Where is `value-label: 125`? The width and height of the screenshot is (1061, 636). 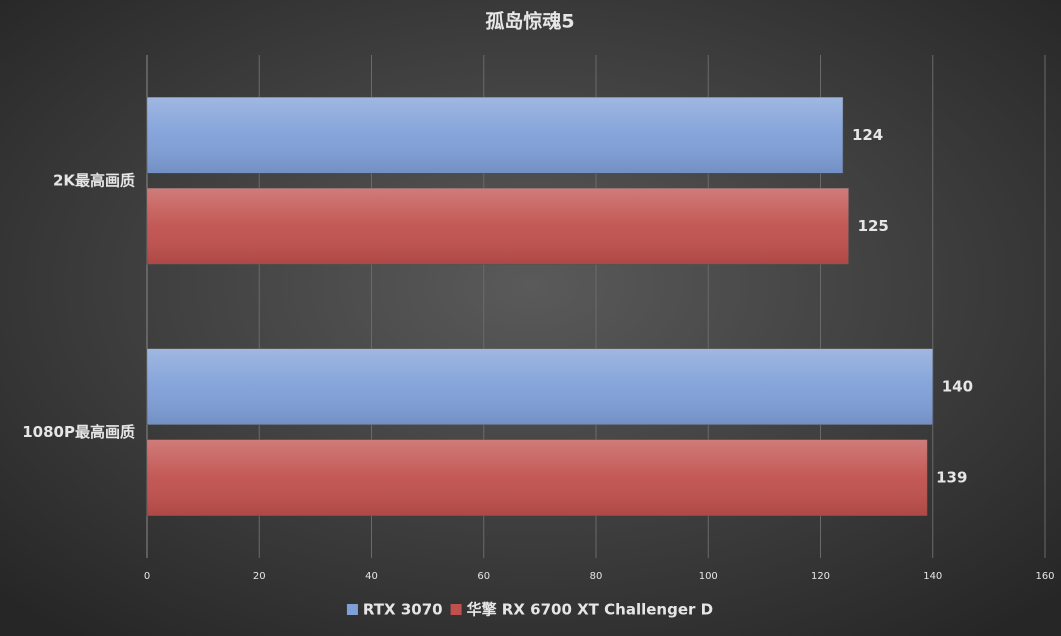
value-label: 125 is located at coordinates (873, 226).